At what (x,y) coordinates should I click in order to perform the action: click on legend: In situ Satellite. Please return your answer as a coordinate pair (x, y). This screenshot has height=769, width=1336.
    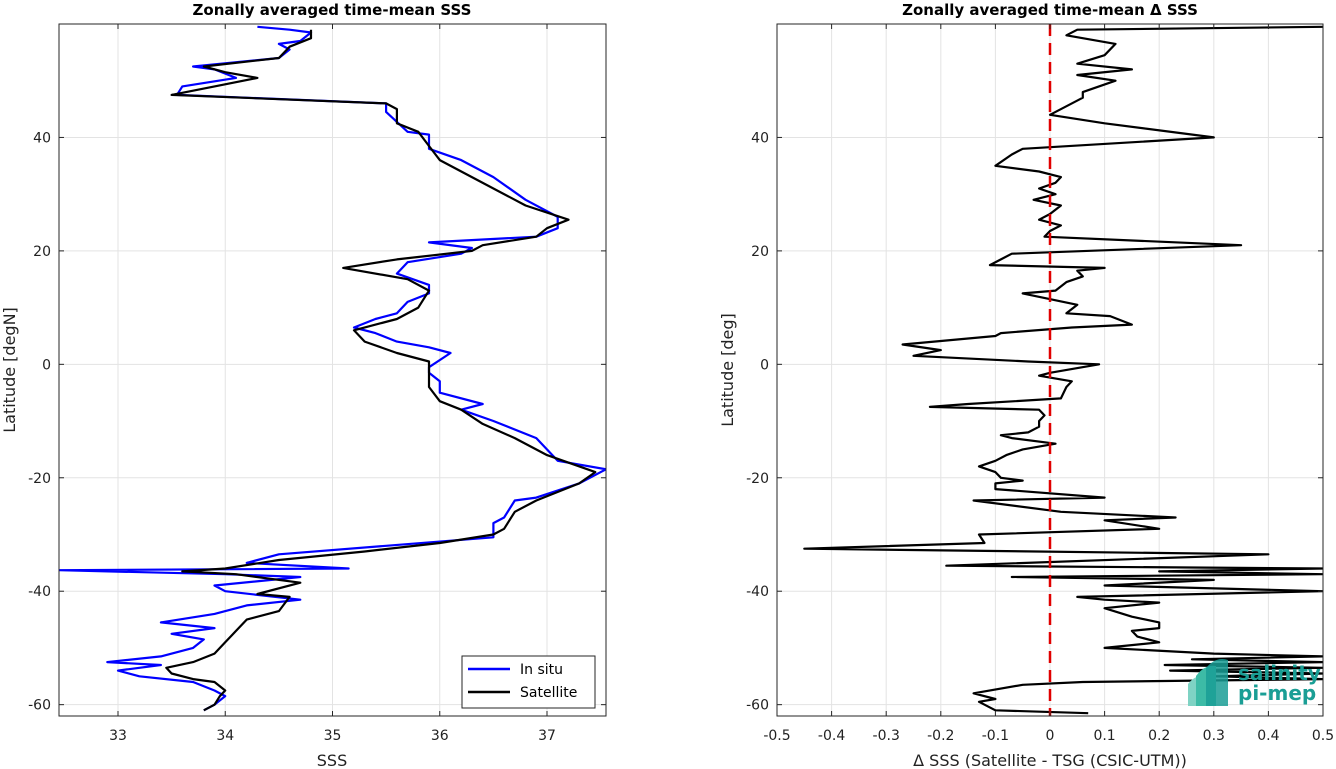
    Looking at the image, I should click on (528, 682).